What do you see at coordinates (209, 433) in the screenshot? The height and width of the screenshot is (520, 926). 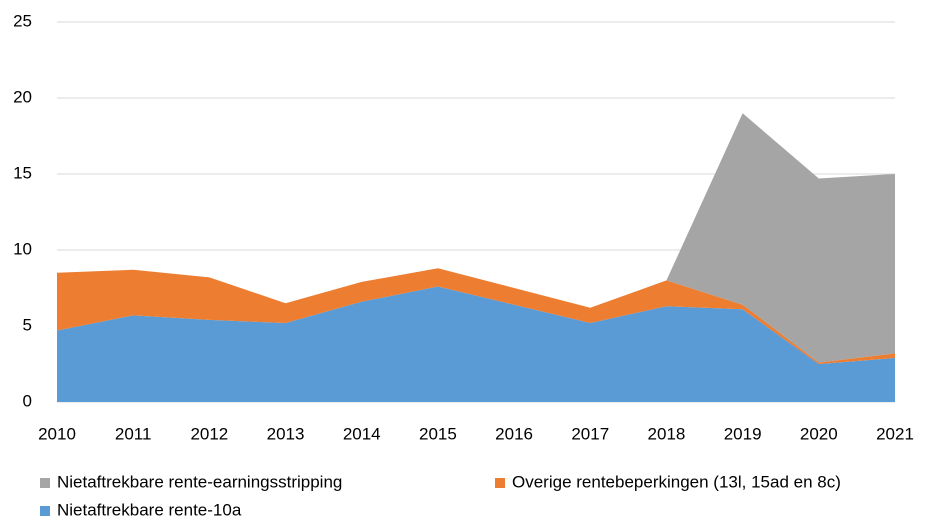 I see `x-tick-label: 2012` at bounding box center [209, 433].